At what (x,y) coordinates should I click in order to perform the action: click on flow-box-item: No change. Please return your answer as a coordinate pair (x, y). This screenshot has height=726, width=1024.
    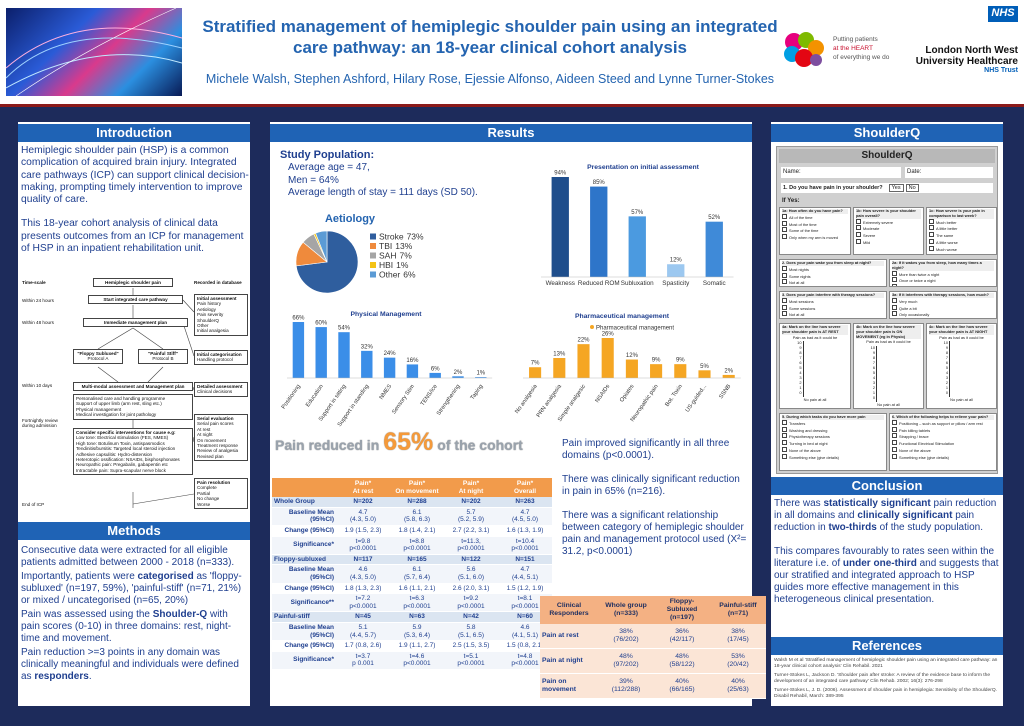
    Looking at the image, I should click on (208, 499).